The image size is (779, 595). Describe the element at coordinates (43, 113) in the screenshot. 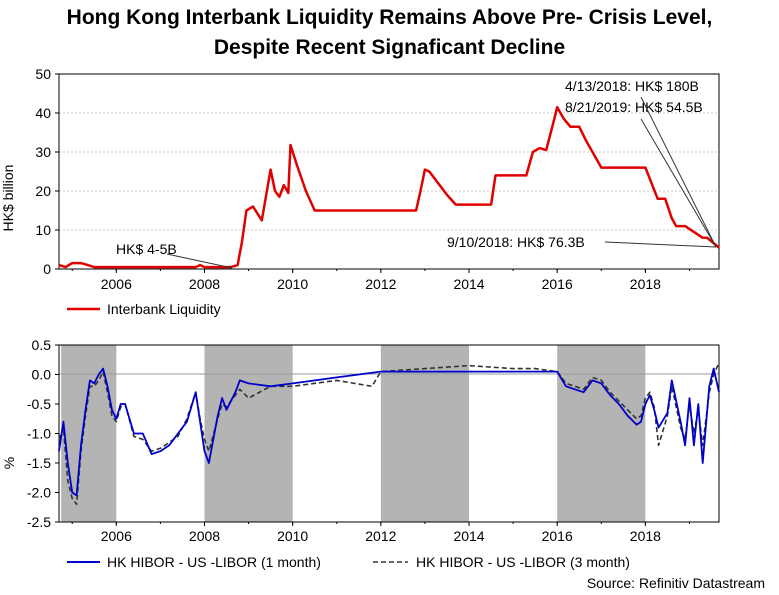

I see `top-ytick-label-40: 40` at that location.